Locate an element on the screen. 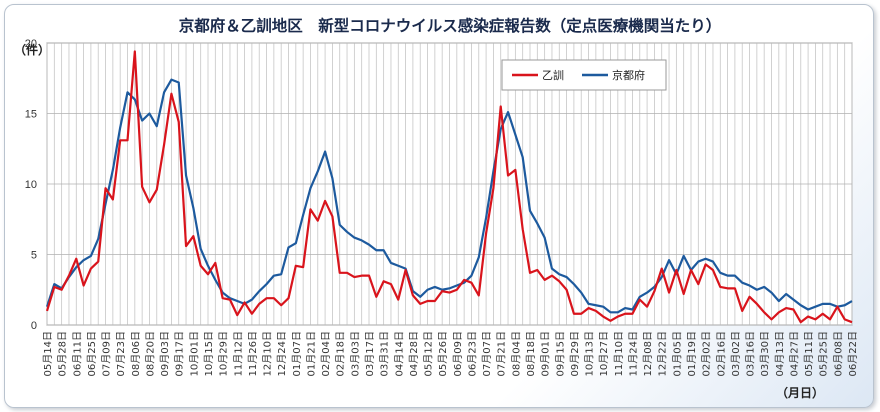 The height and width of the screenshot is (412, 880). x-tick-label: 06月09日 is located at coordinates (458, 353).